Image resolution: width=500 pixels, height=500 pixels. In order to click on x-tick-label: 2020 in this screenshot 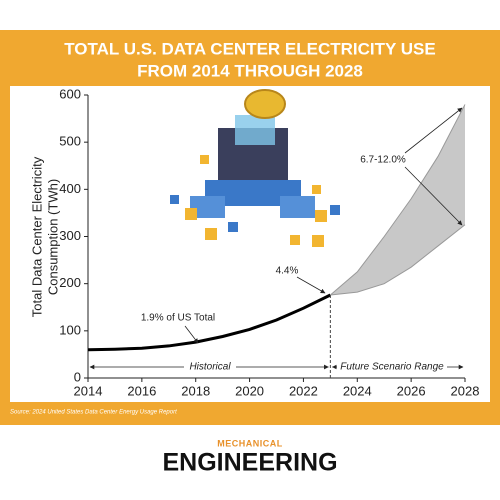, I will do `click(249, 390)`.